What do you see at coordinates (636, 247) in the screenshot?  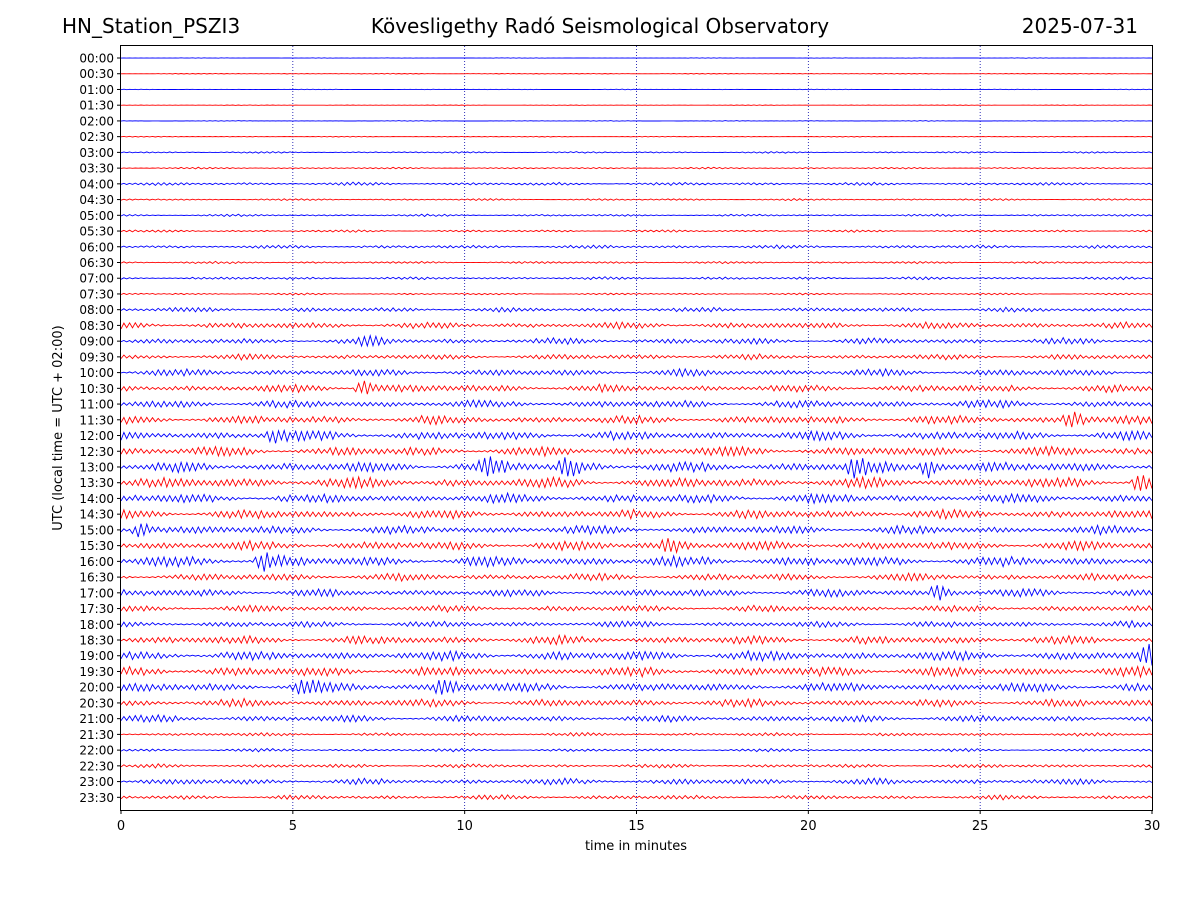 I see `trace-06:00` at bounding box center [636, 247].